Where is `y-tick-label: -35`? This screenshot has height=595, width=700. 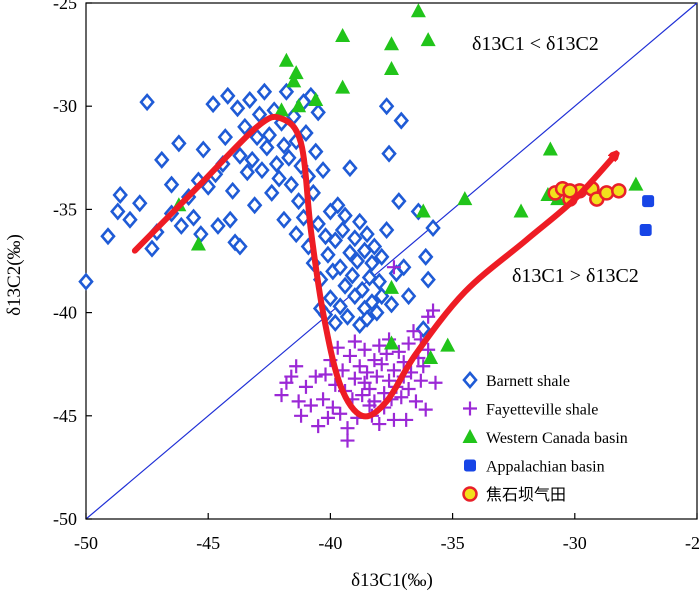 y-tick-label: -35 is located at coordinates (65, 209).